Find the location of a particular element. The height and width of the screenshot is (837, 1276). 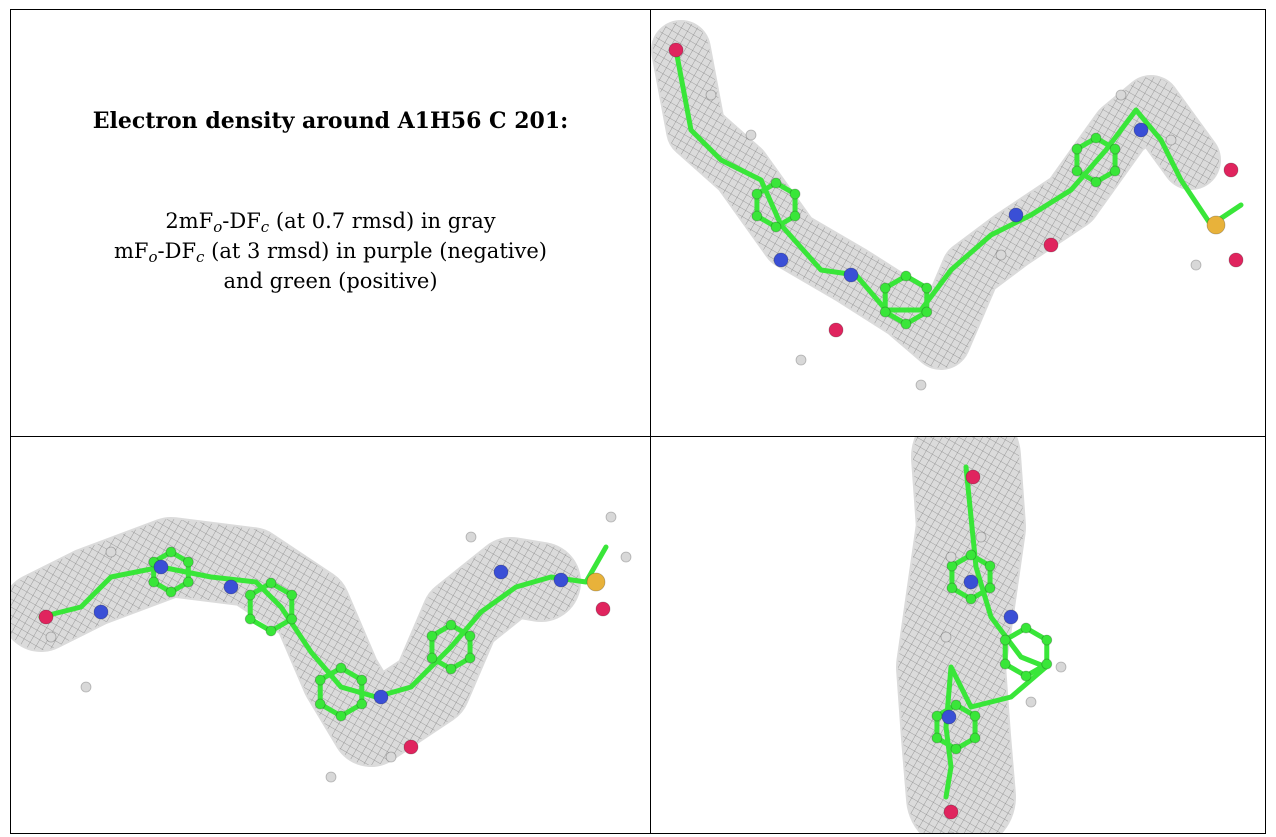

figure-title: Electron density around A1H56 C 201: is located at coordinates (330, 121).